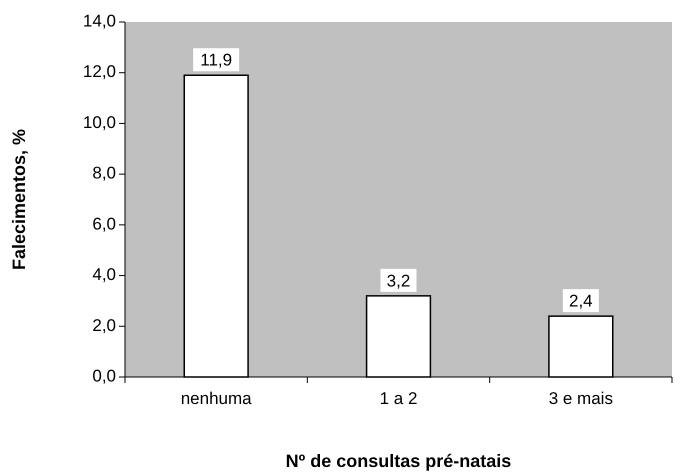 This screenshot has height=473, width=685. What do you see at coordinates (581, 301) in the screenshot?
I see `data-label: 2,4` at bounding box center [581, 301].